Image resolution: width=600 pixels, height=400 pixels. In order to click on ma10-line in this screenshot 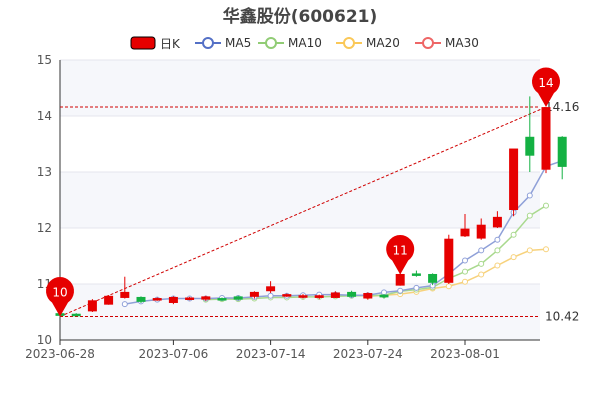, I will do `click(376, 252)`.